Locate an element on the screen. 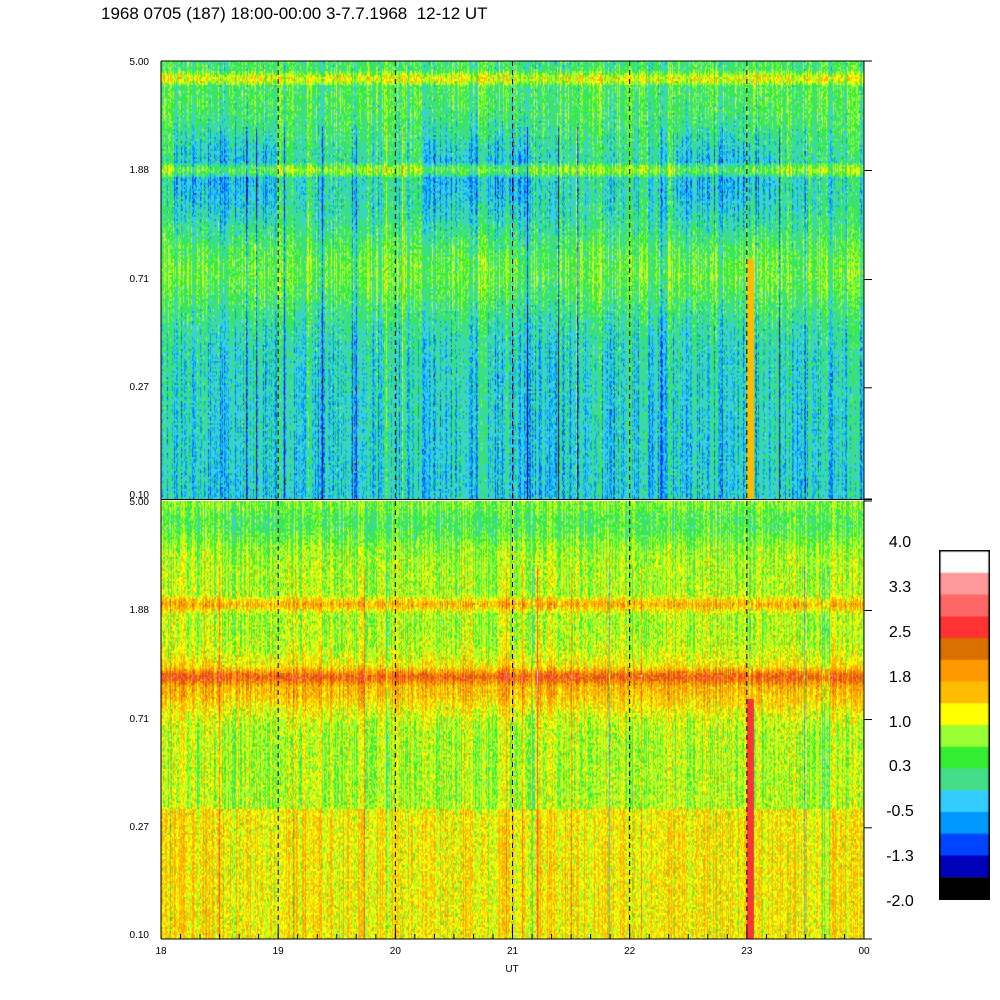 This screenshot has height=1000, width=1000. x-axis-title: UT is located at coordinates (512, 969).